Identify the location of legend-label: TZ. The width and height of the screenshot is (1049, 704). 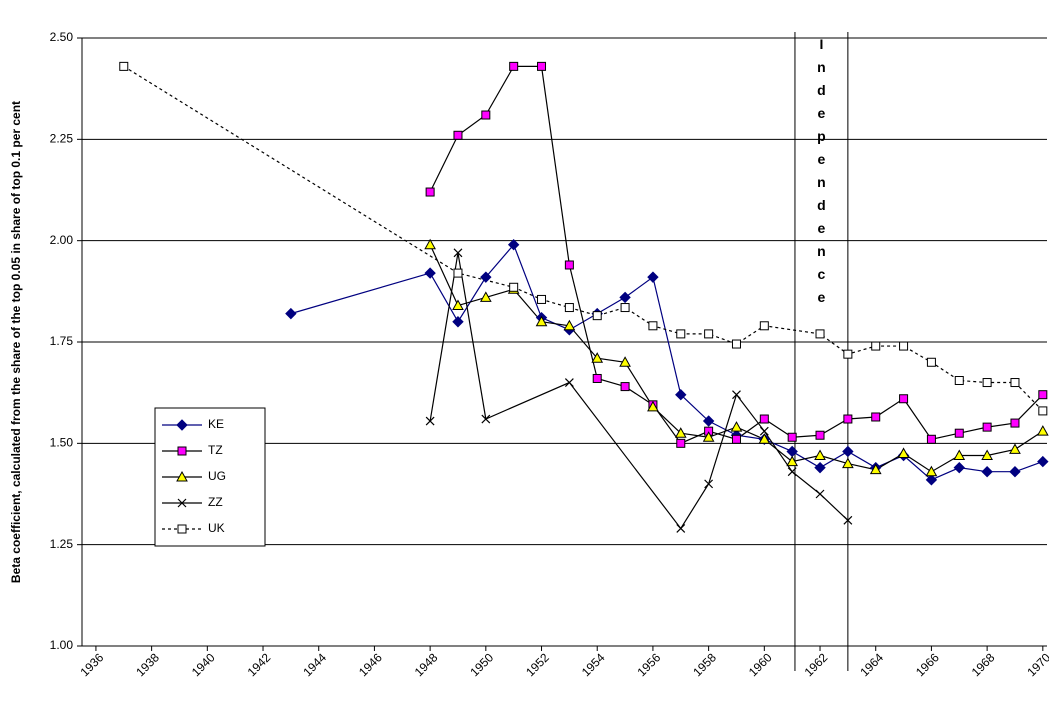
(215, 450).